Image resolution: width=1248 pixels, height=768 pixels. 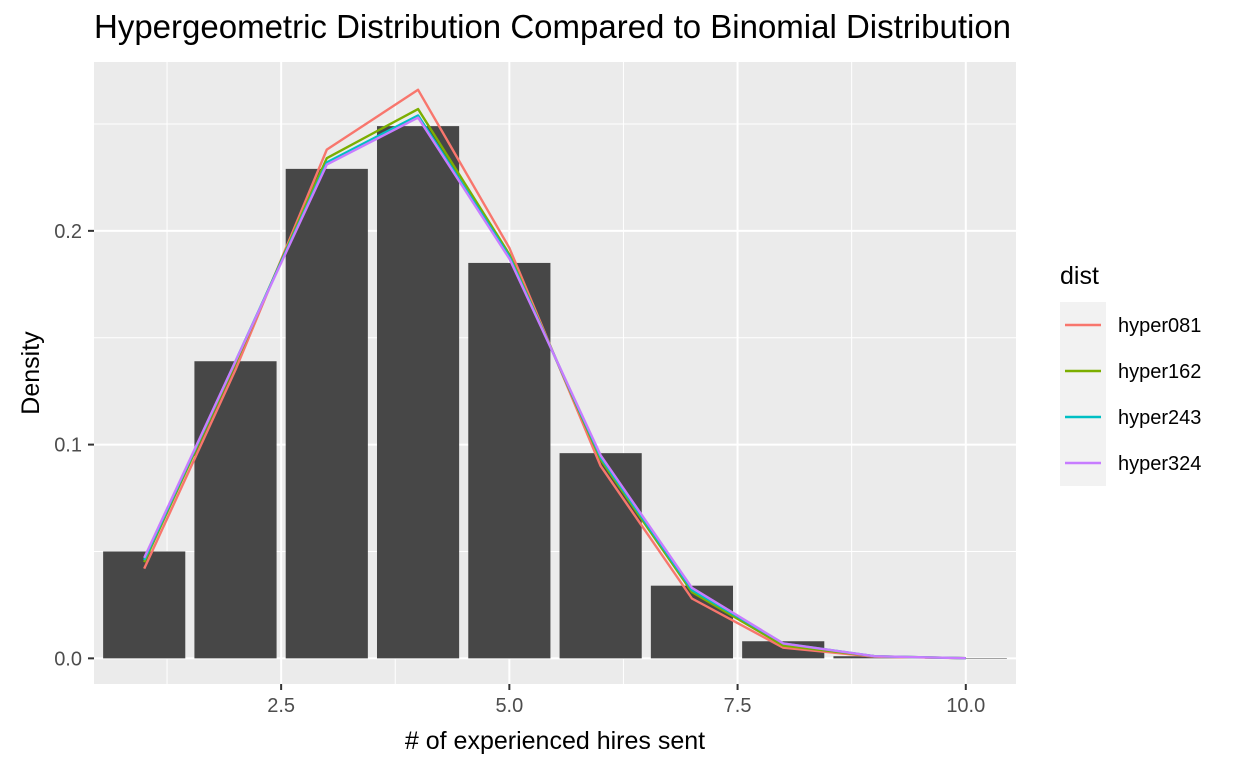 What do you see at coordinates (626, 700) in the screenshot?
I see `x-axis: 2.5 5.0 7.5 10.0` at bounding box center [626, 700].